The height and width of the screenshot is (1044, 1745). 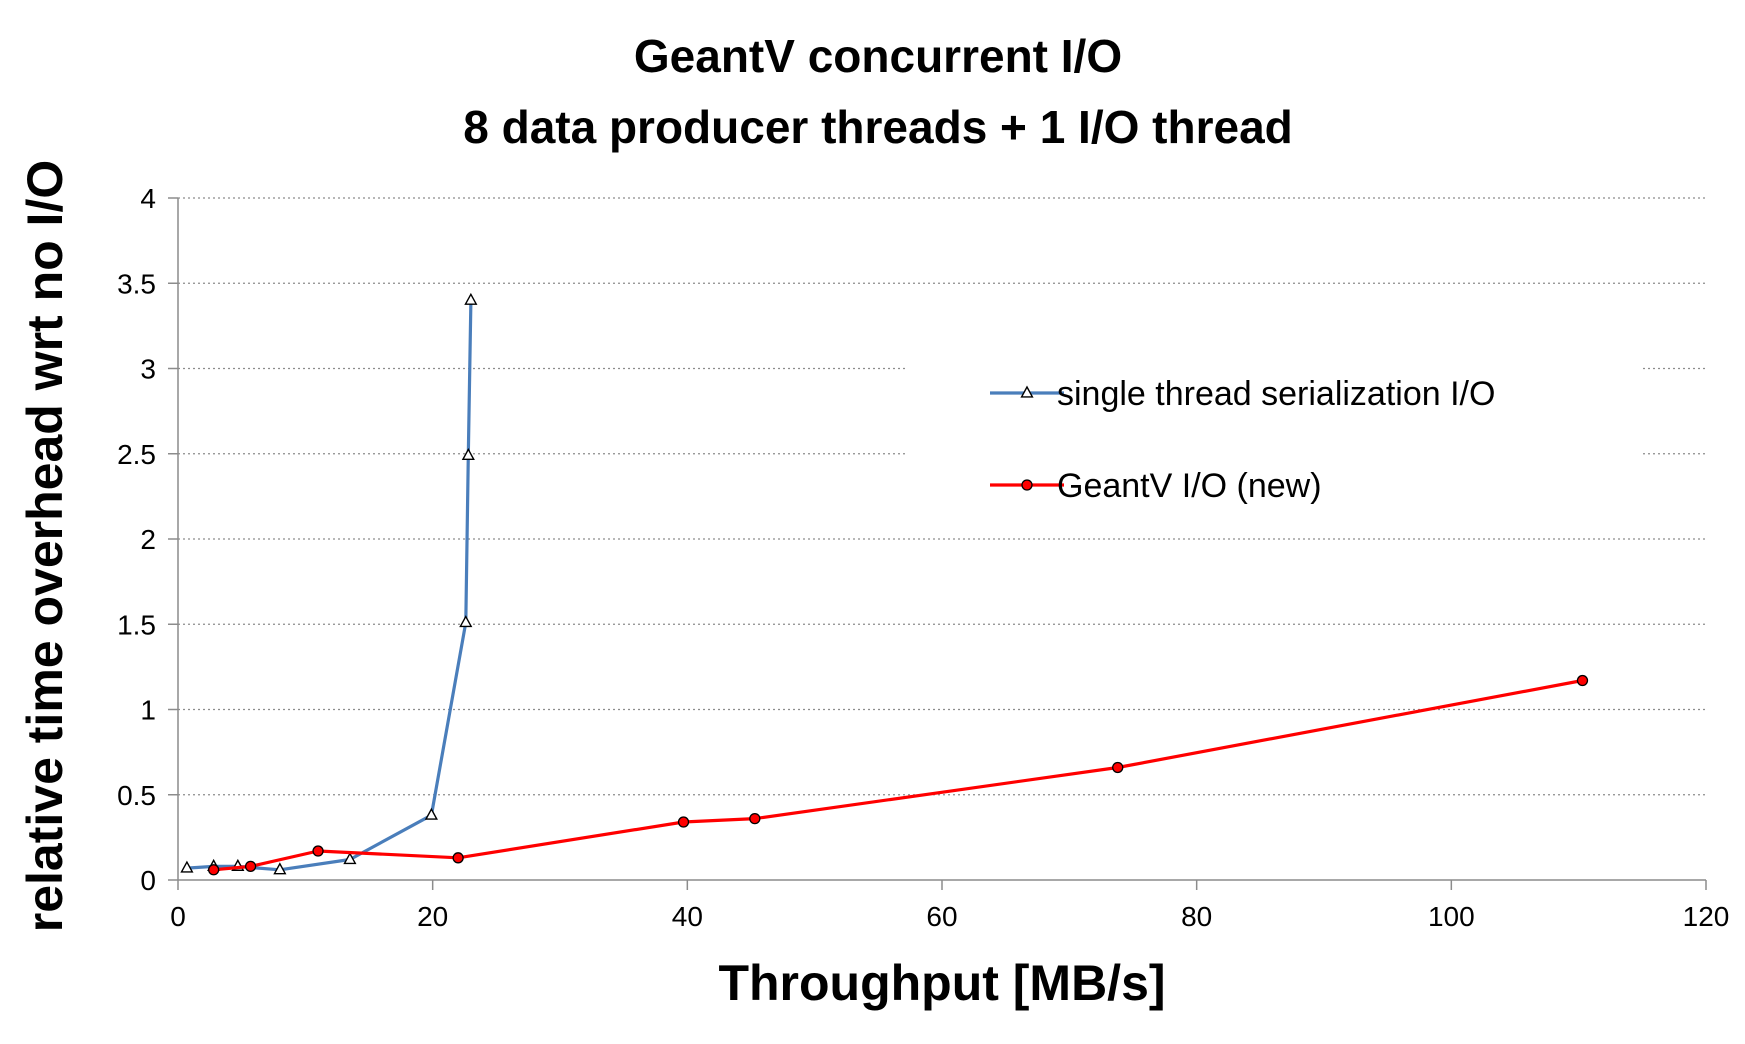 I want to click on x-axis-title: Throughput [MB/s], so click(x=941, y=983).